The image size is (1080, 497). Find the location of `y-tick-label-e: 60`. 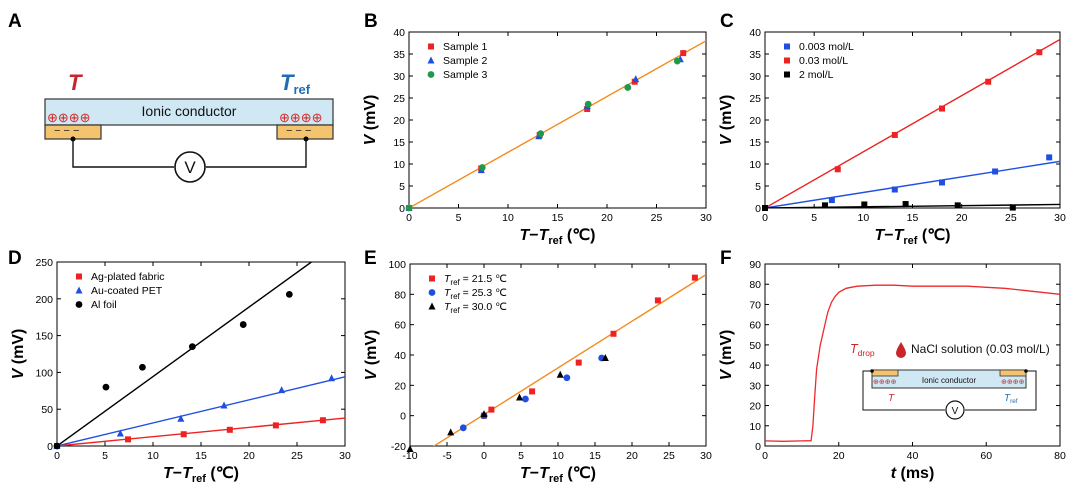

y-tick-label-e: 60 is located at coordinates (400, 326).